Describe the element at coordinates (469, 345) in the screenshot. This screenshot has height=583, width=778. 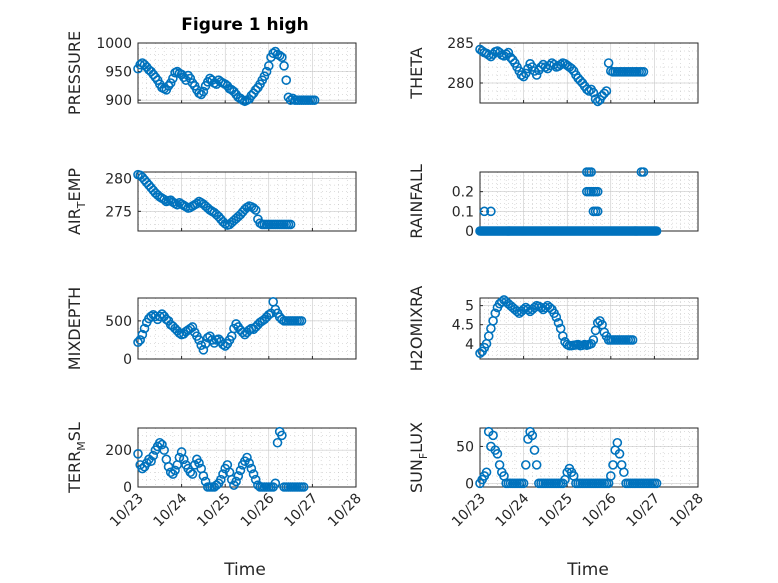
I see `y-tick-label: 4` at that location.